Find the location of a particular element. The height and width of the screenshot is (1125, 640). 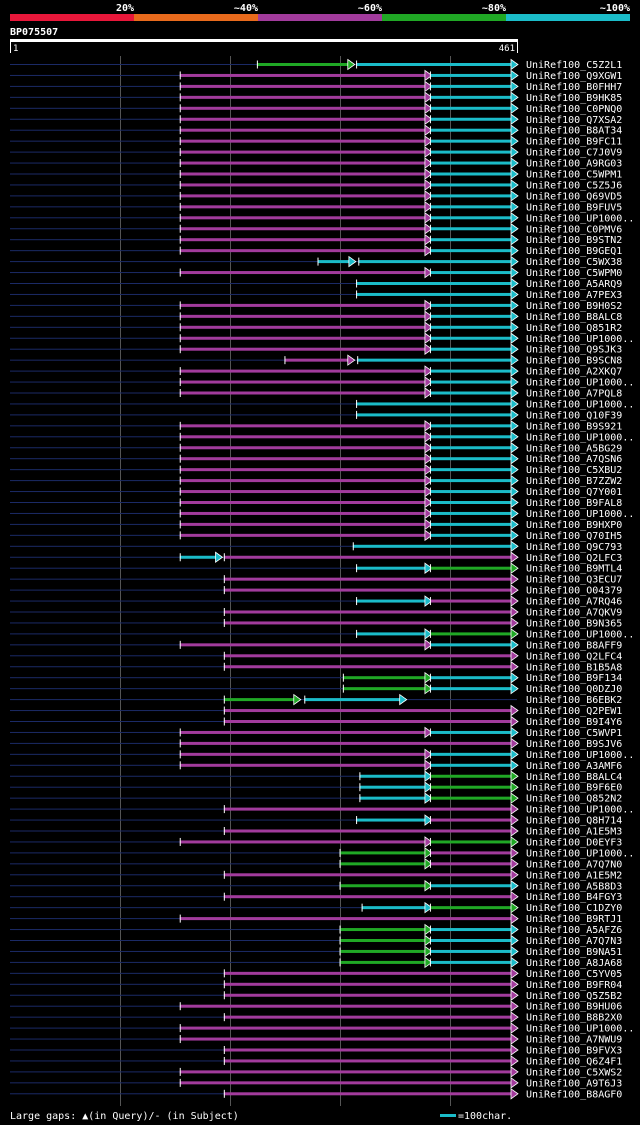

hit-row: UniRef100_A7PQL8 is located at coordinates (316, 393).